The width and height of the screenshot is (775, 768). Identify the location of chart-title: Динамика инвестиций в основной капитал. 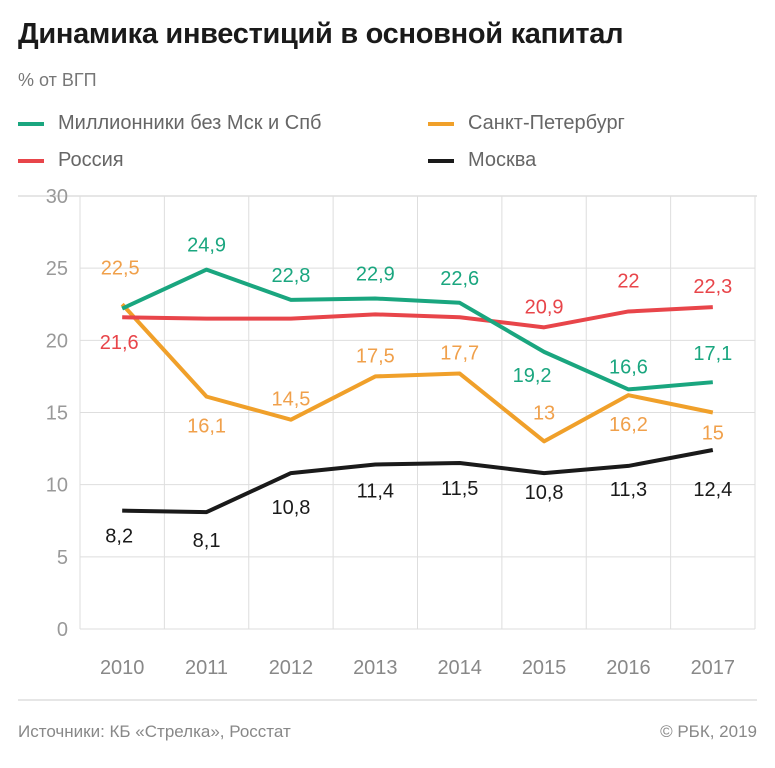
(321, 34).